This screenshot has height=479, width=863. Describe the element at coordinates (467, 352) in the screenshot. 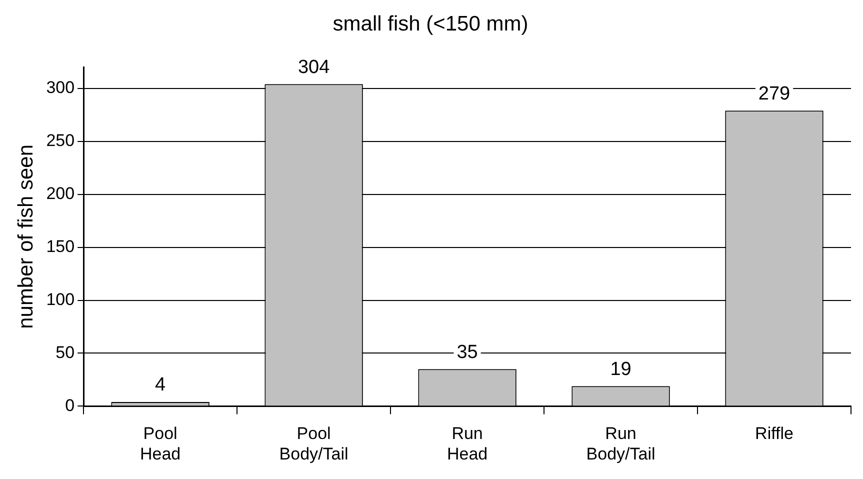

I see `data-label: 35` at that location.